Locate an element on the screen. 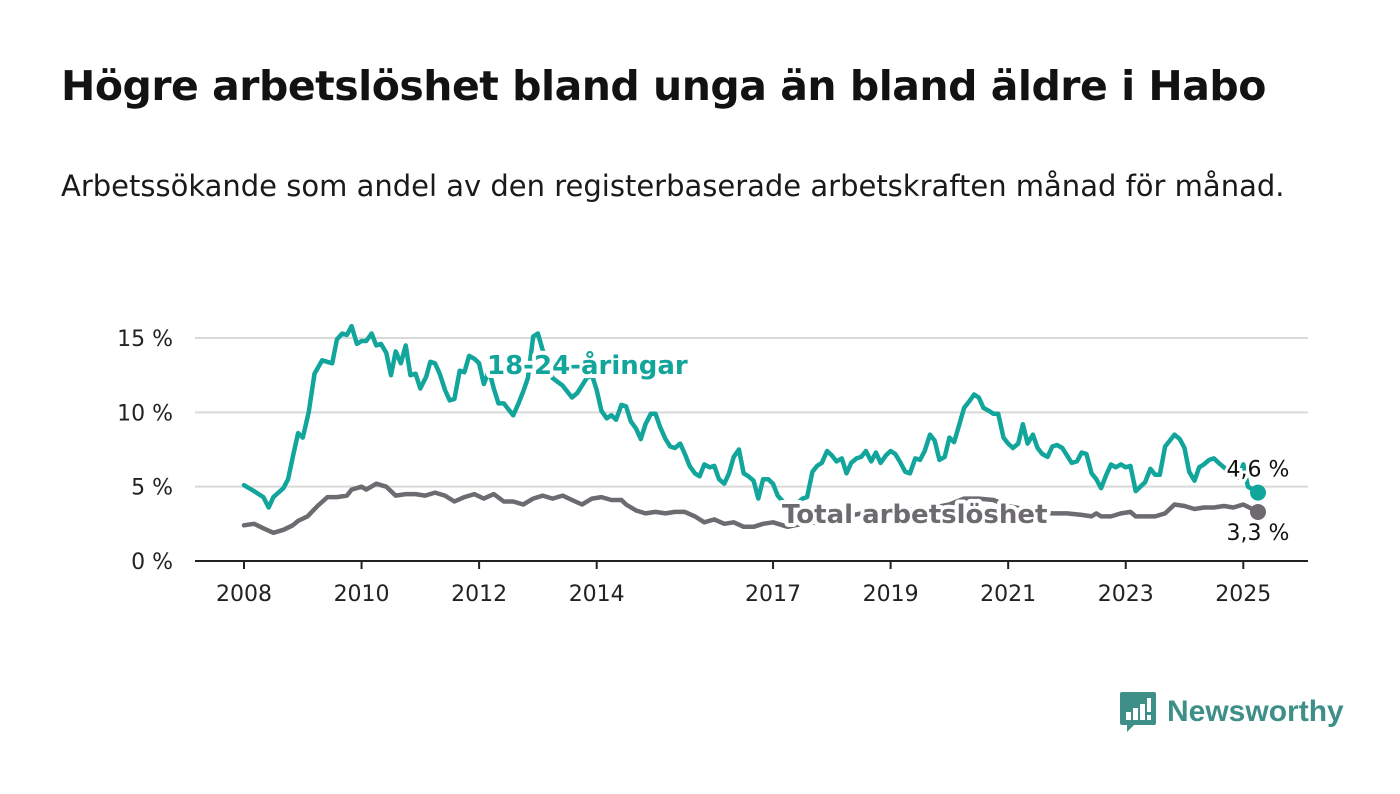 This screenshot has width=1400, height=794. brand-logo: Newsworthy is located at coordinates (1231, 712).